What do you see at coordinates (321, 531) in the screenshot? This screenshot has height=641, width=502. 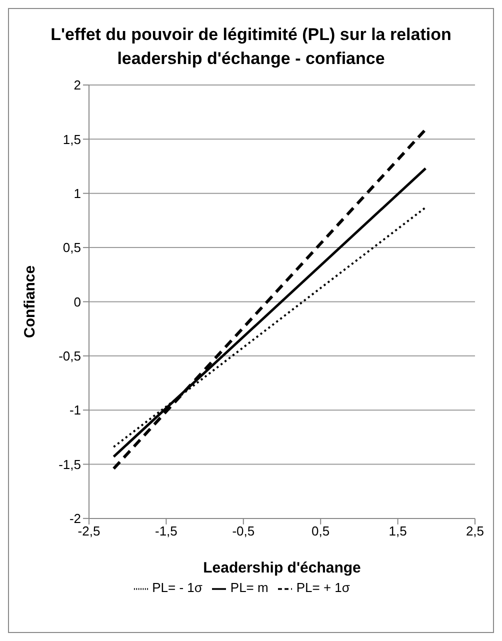 I see `x-tick-label: 0,5` at bounding box center [321, 531].